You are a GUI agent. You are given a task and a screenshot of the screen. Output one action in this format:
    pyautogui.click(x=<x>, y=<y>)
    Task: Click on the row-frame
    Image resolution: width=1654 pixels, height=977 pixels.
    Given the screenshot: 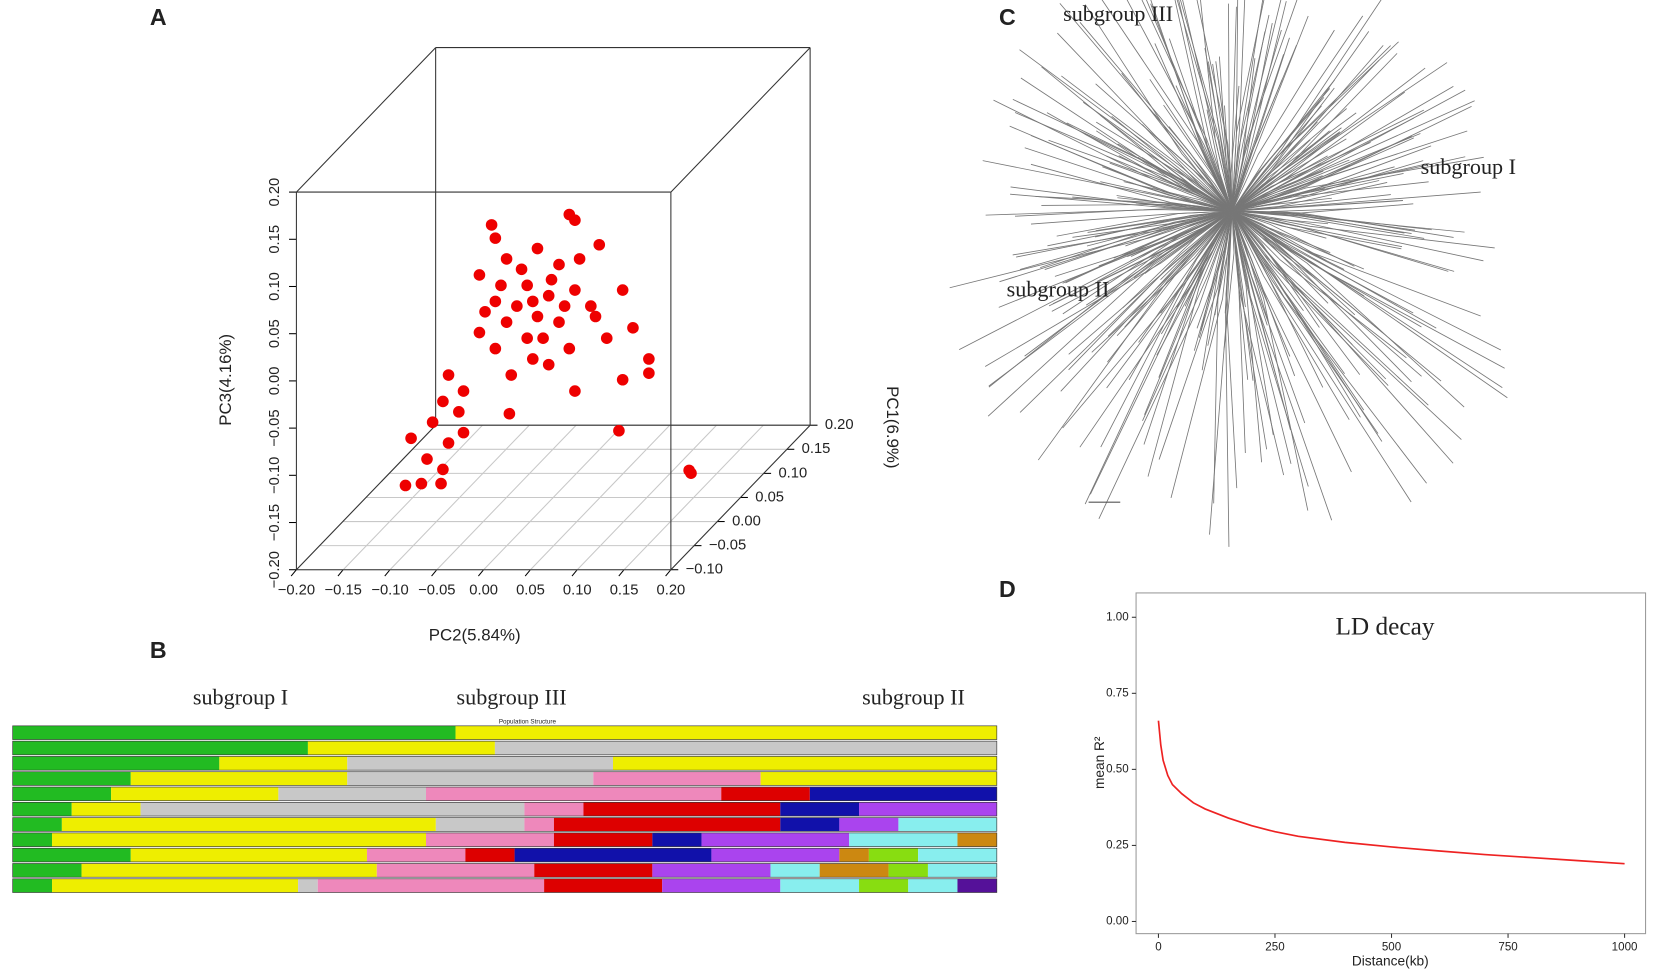 What is the action you would take?
    pyautogui.click(x=505, y=824)
    